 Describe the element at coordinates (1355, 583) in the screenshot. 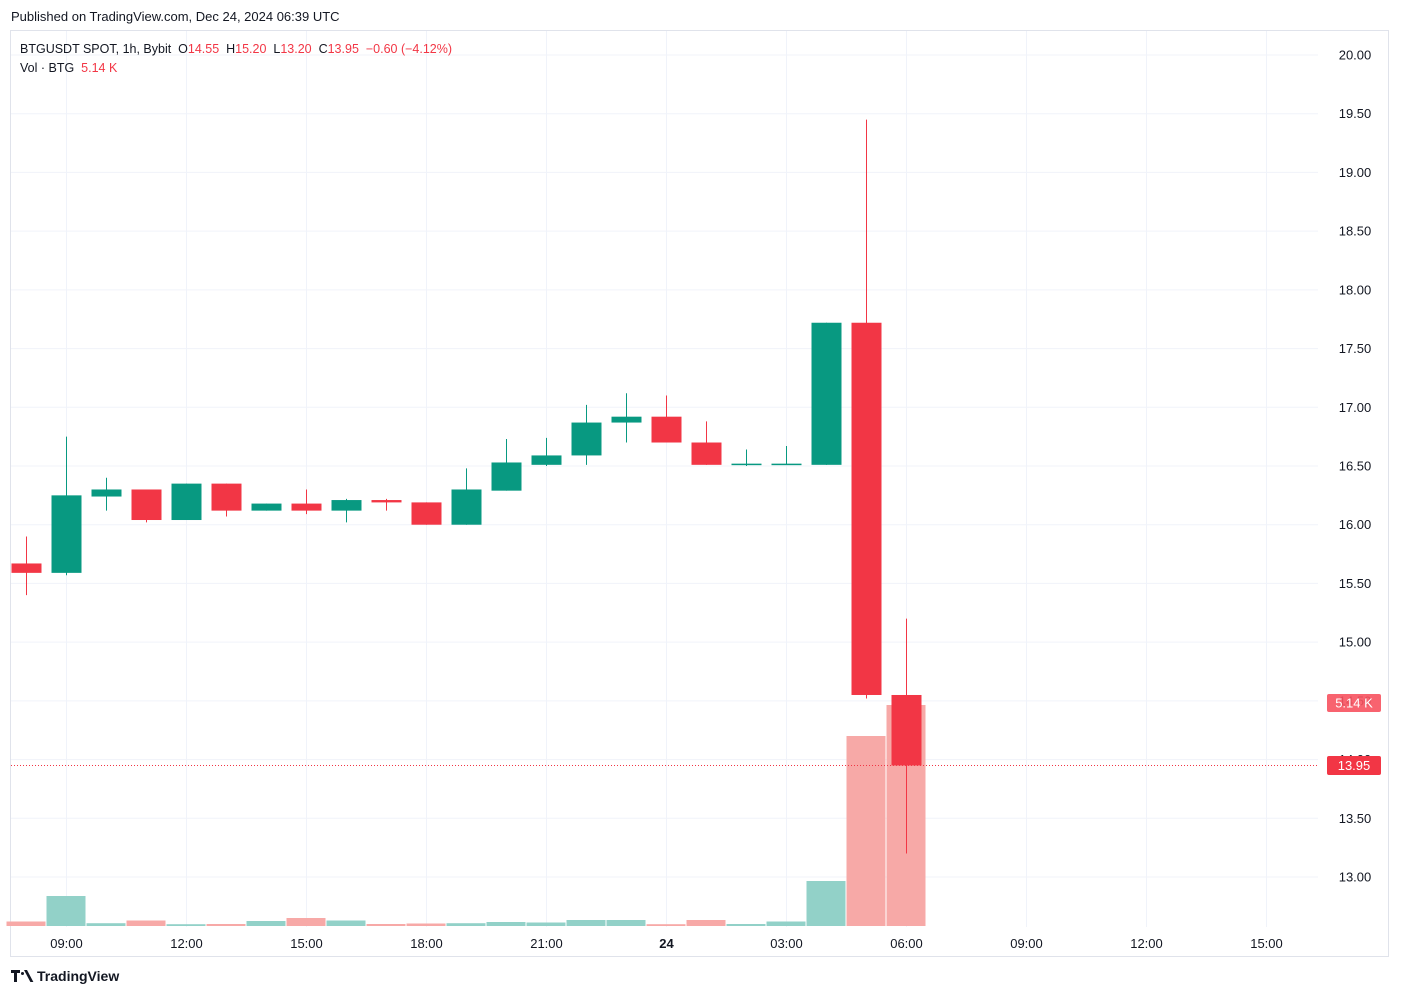

I see `y-tick-label: 15.50` at that location.